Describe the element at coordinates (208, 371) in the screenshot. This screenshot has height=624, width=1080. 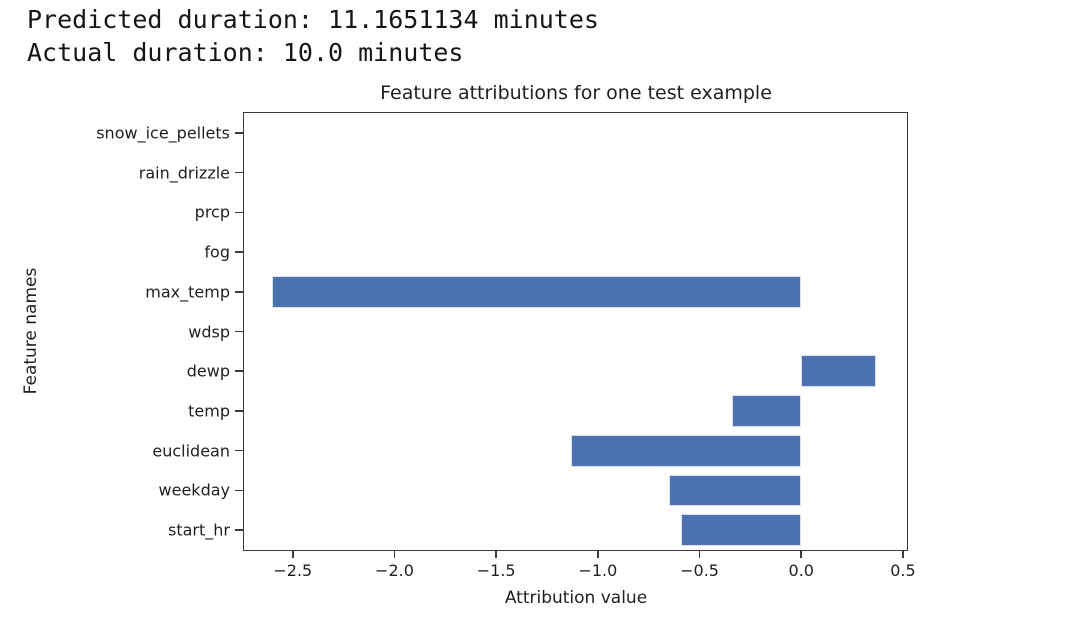
I see `y-tick-label: dewp` at that location.